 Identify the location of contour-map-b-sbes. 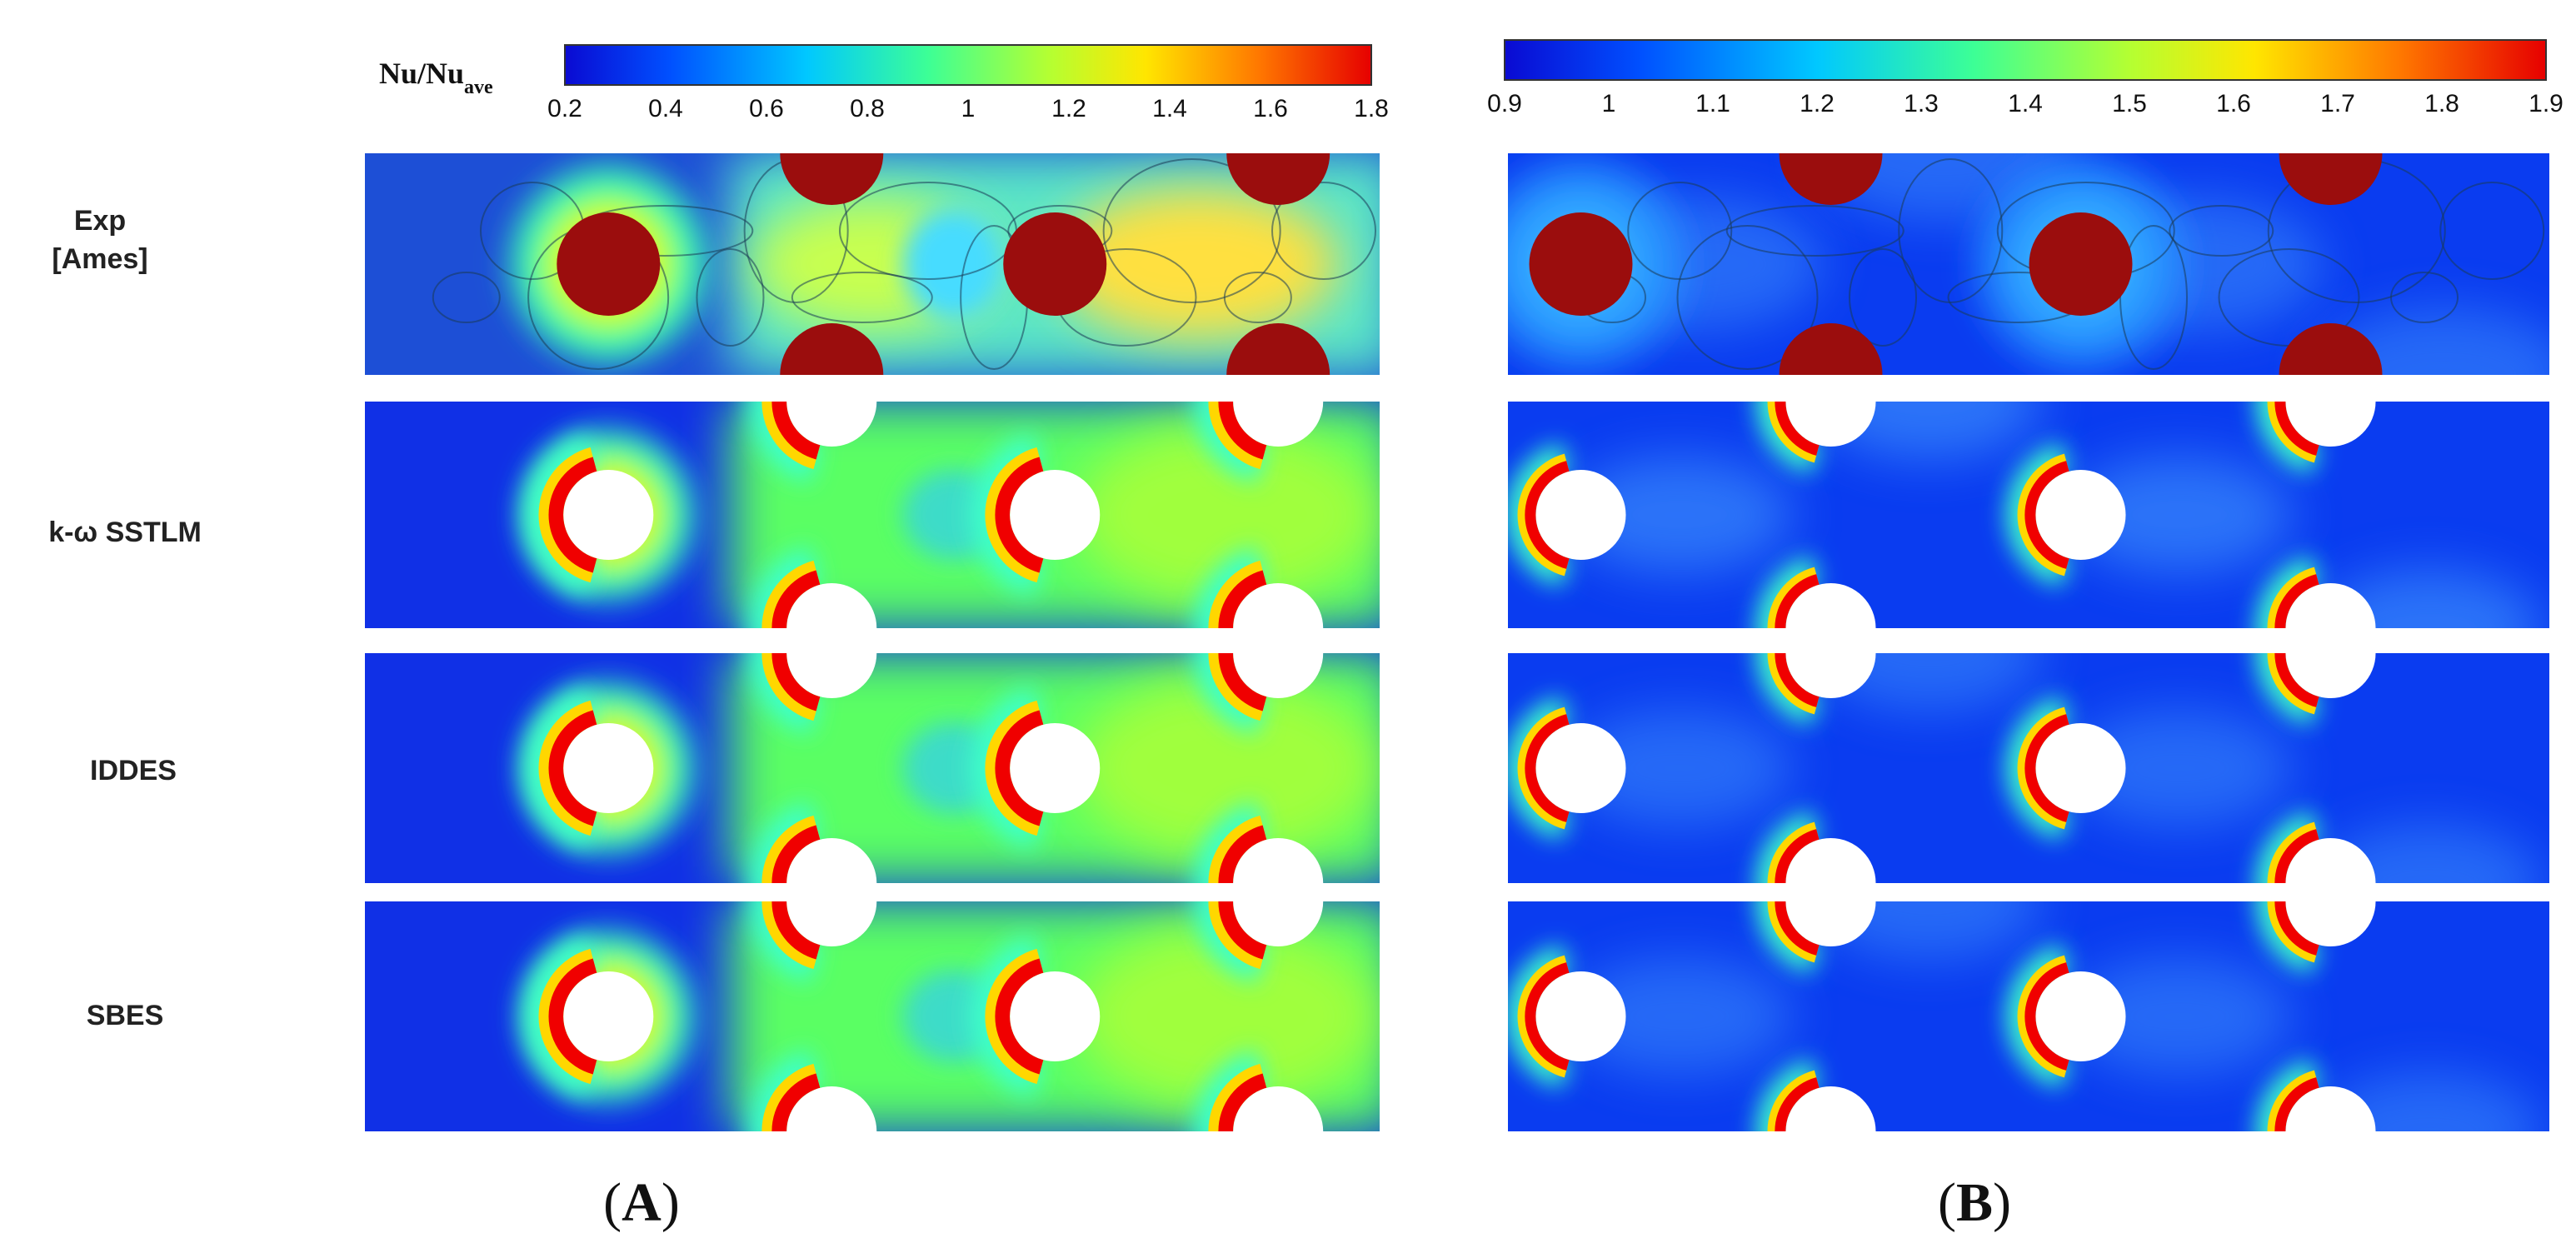
(2028, 1016).